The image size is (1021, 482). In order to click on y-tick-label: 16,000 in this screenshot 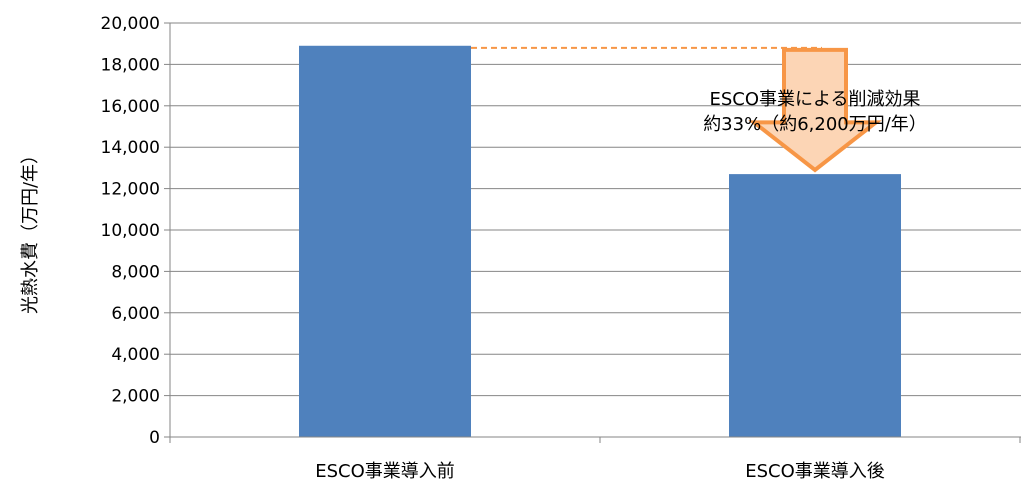, I will do `click(130, 107)`.